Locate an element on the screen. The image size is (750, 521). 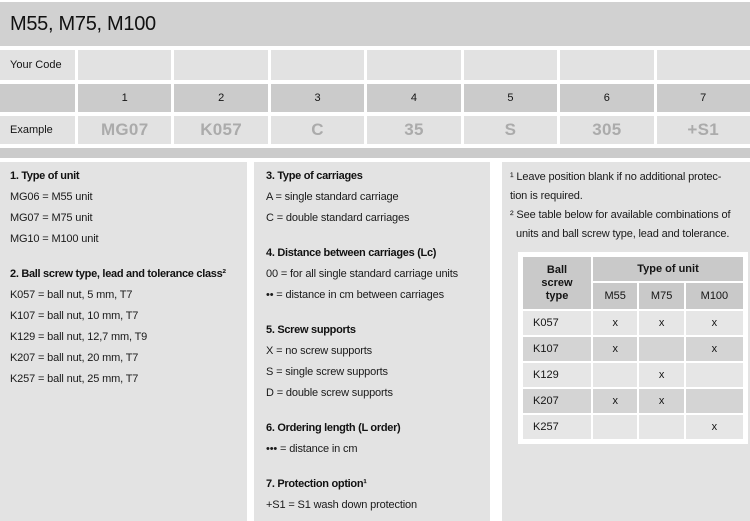
combo-header-m100: M100 is located at coordinates (714, 296).